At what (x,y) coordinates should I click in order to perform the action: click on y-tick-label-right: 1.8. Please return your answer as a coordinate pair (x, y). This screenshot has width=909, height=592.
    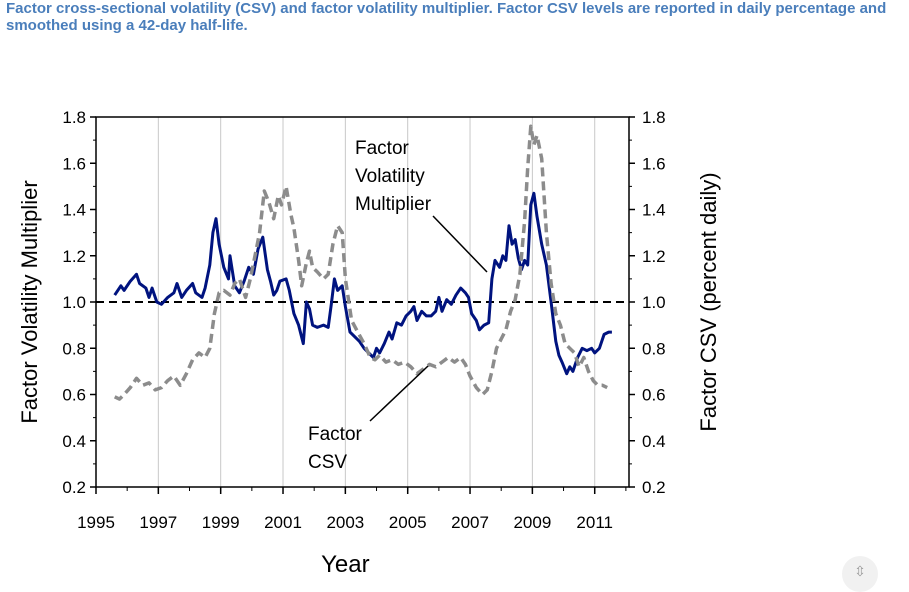
    Looking at the image, I should click on (654, 117).